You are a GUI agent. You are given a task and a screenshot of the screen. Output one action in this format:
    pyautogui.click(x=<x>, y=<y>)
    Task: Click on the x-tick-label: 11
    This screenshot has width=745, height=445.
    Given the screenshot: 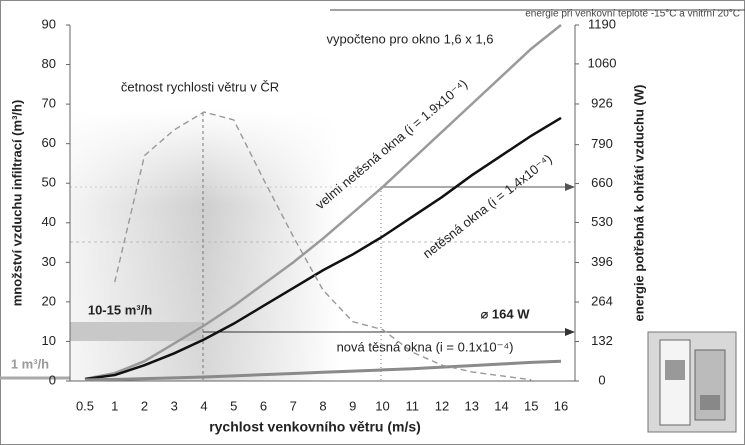 What is the action you would take?
    pyautogui.click(x=413, y=405)
    